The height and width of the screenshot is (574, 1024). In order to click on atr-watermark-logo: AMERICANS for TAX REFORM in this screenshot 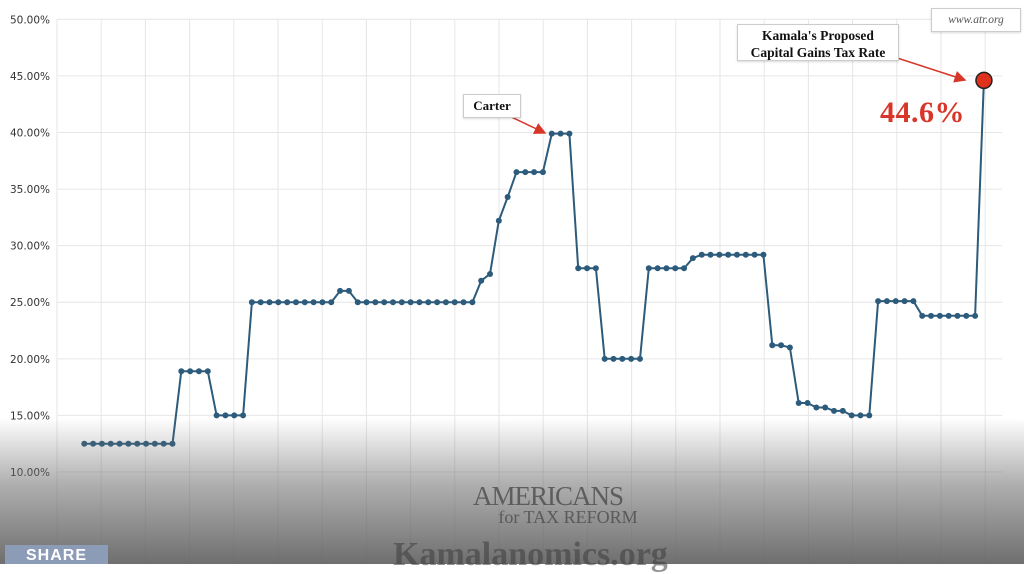, I will do `click(548, 504)`.